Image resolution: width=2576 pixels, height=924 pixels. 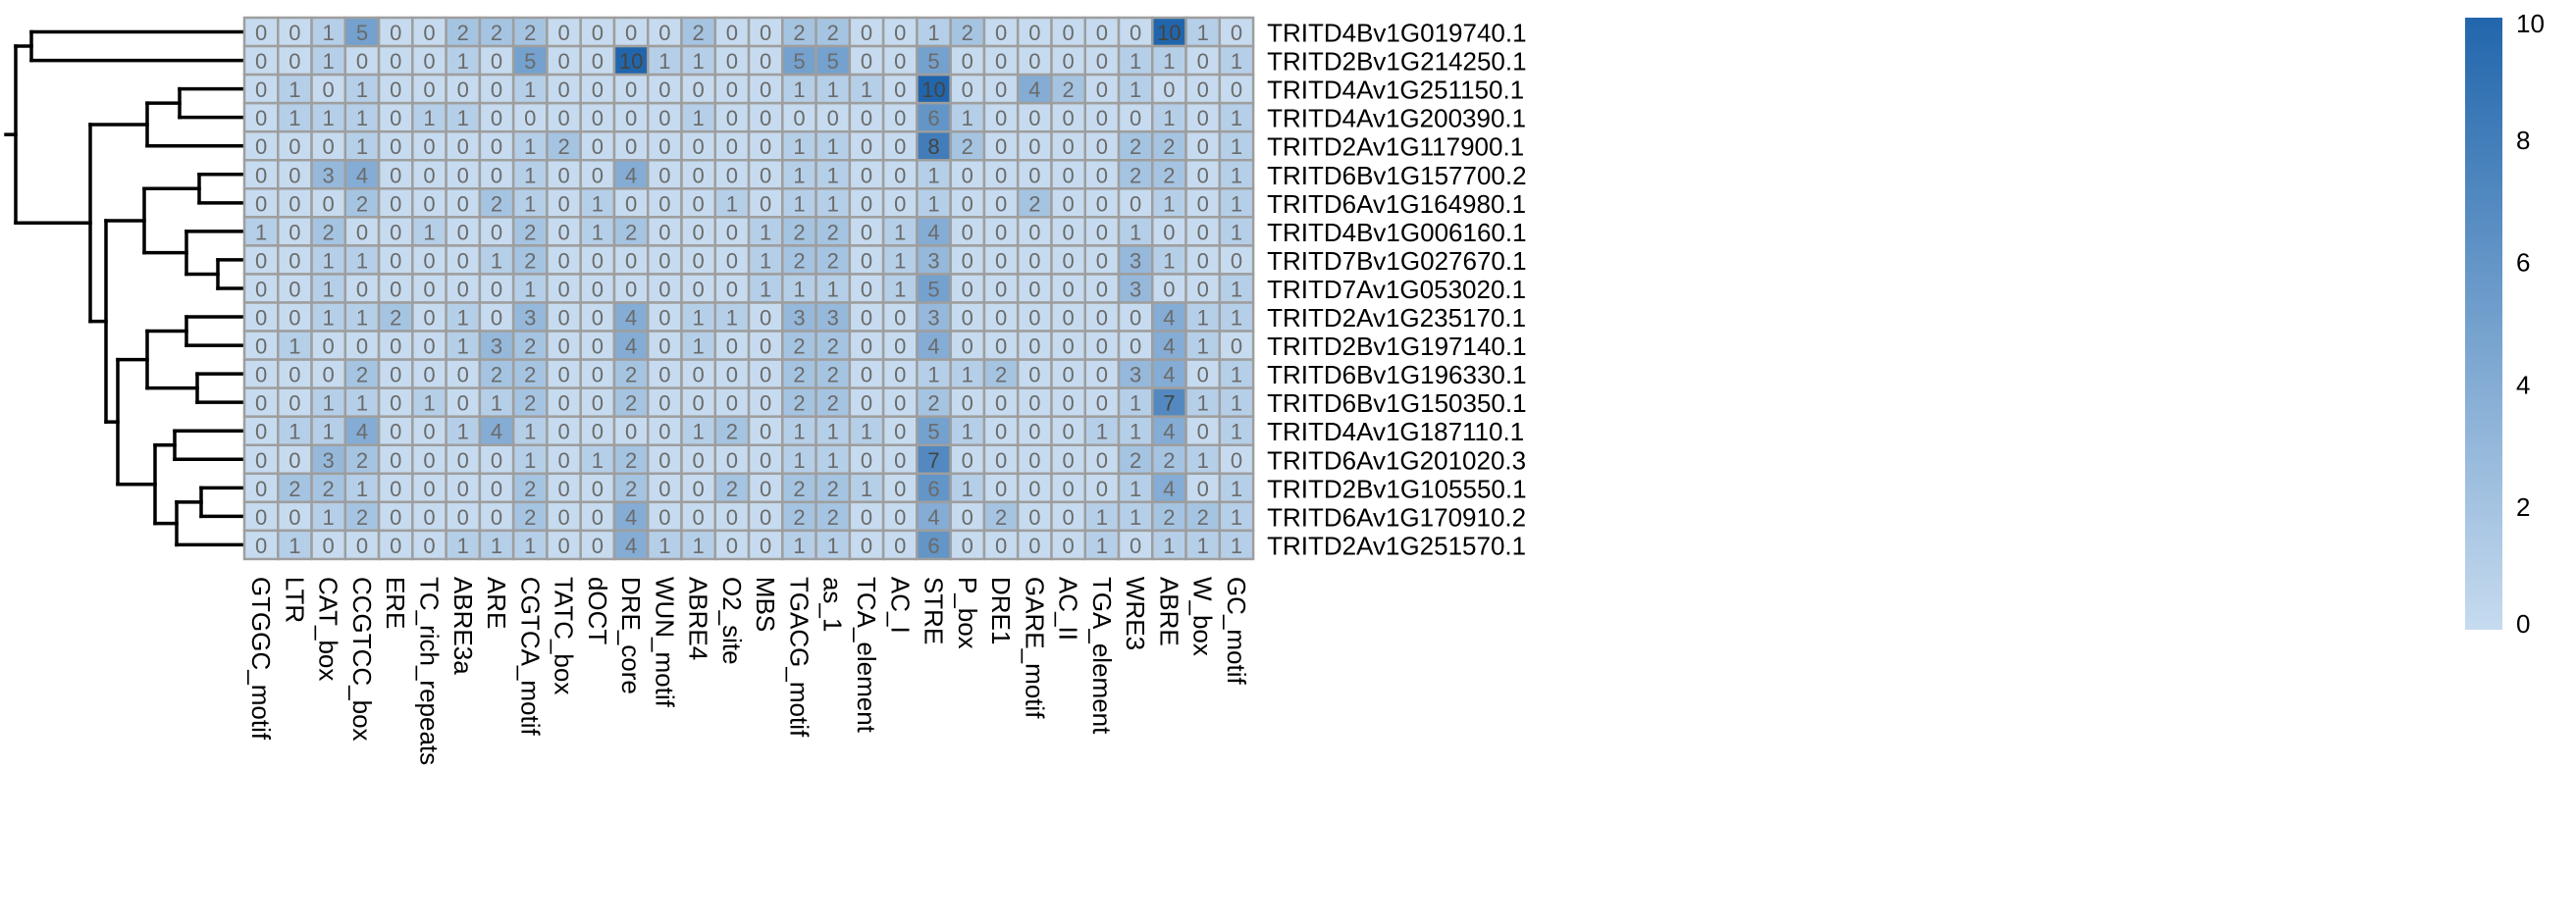 What do you see at coordinates (463, 626) in the screenshot?
I see `column-label: ABRE3a` at bounding box center [463, 626].